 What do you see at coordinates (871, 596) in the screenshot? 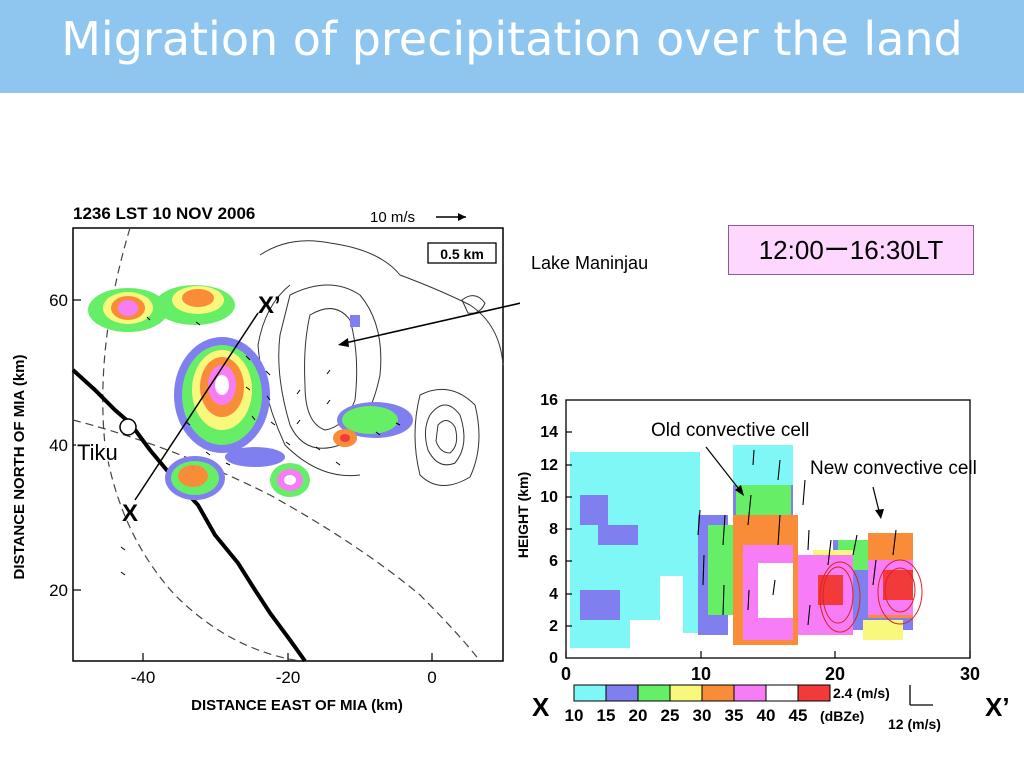
I see `updraft-contours` at bounding box center [871, 596].